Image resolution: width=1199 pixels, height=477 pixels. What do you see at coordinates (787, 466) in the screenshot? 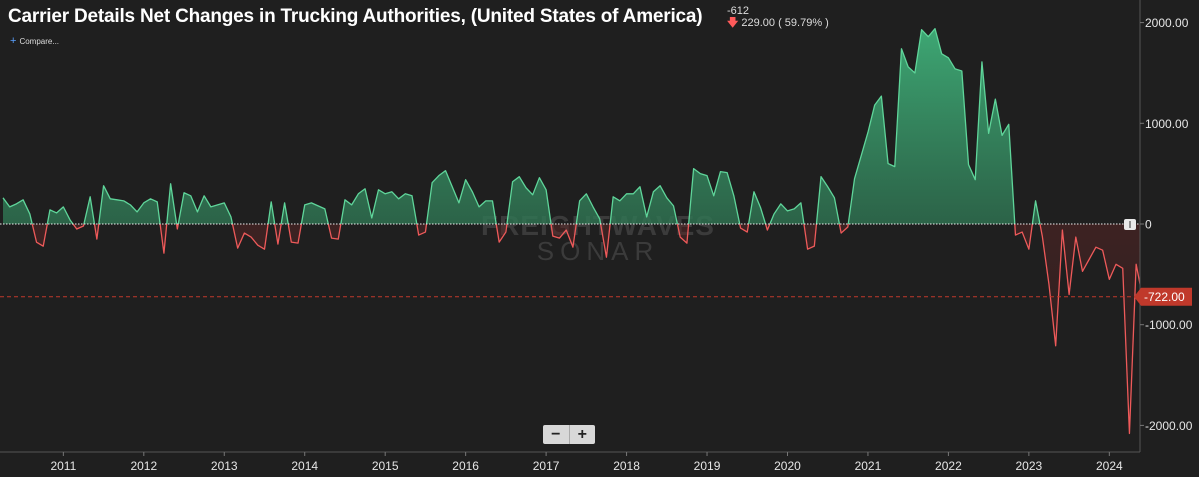
I see `x-tick-label: 2020` at bounding box center [787, 466].